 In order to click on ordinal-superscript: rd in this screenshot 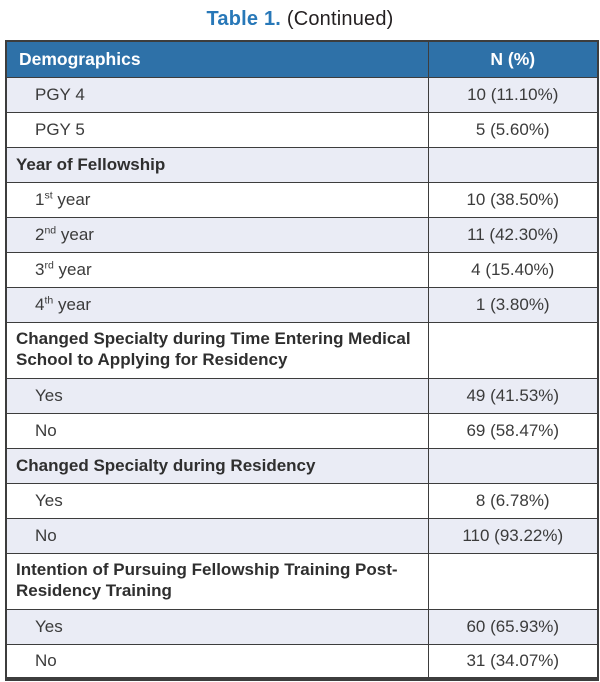, I will do `click(49, 264)`.